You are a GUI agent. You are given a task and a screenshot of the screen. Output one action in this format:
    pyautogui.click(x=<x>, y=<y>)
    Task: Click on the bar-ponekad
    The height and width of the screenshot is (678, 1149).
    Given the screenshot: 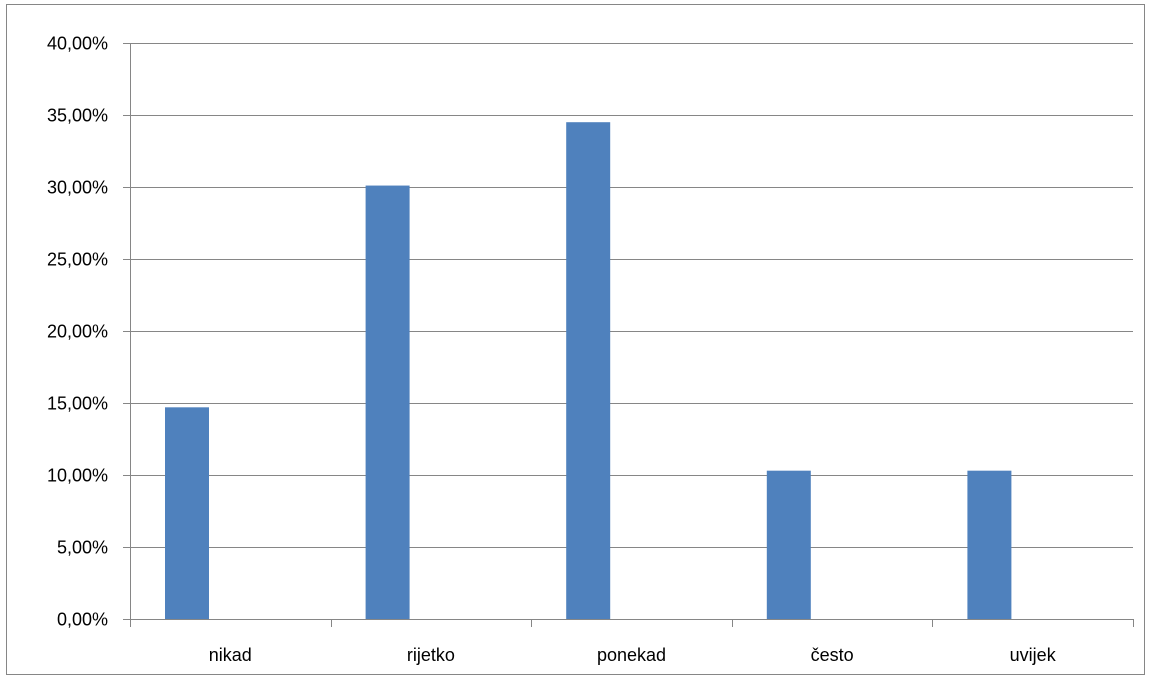 What is the action you would take?
    pyautogui.click(x=588, y=370)
    